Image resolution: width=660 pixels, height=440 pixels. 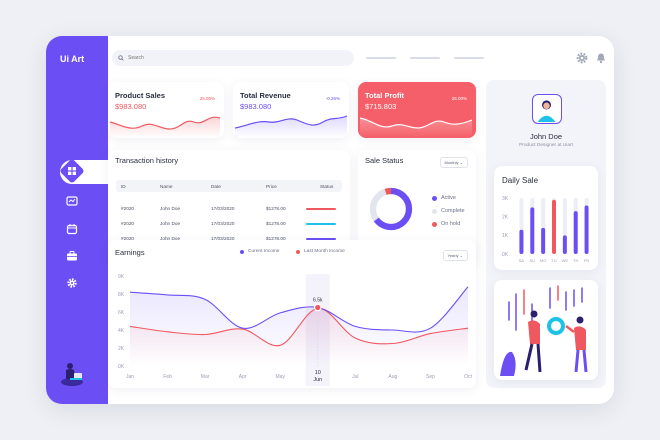 I want to click on y-tick-label: 2K, so click(x=121, y=349).